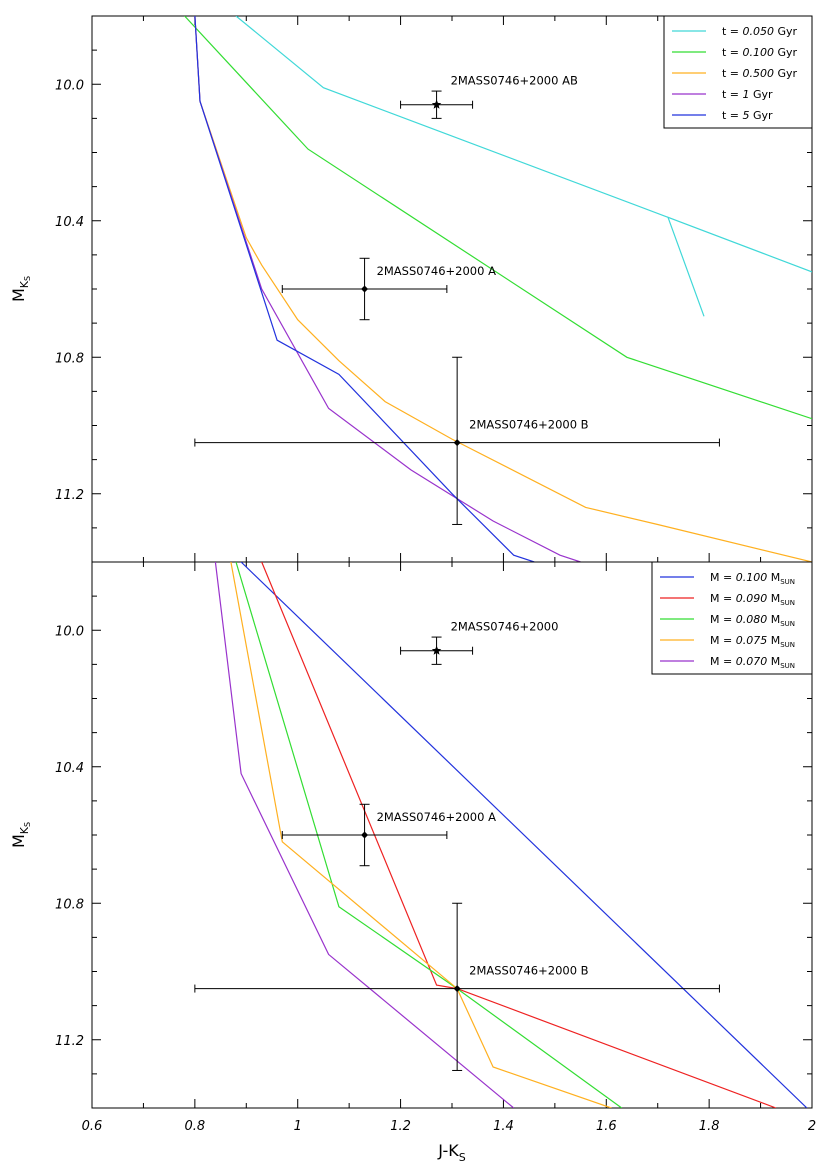 Image resolution: width=830 pixels, height=1175 pixels. What do you see at coordinates (752, 599) in the screenshot?
I see `legend-label: M = 0.090 MSUN` at bounding box center [752, 599].